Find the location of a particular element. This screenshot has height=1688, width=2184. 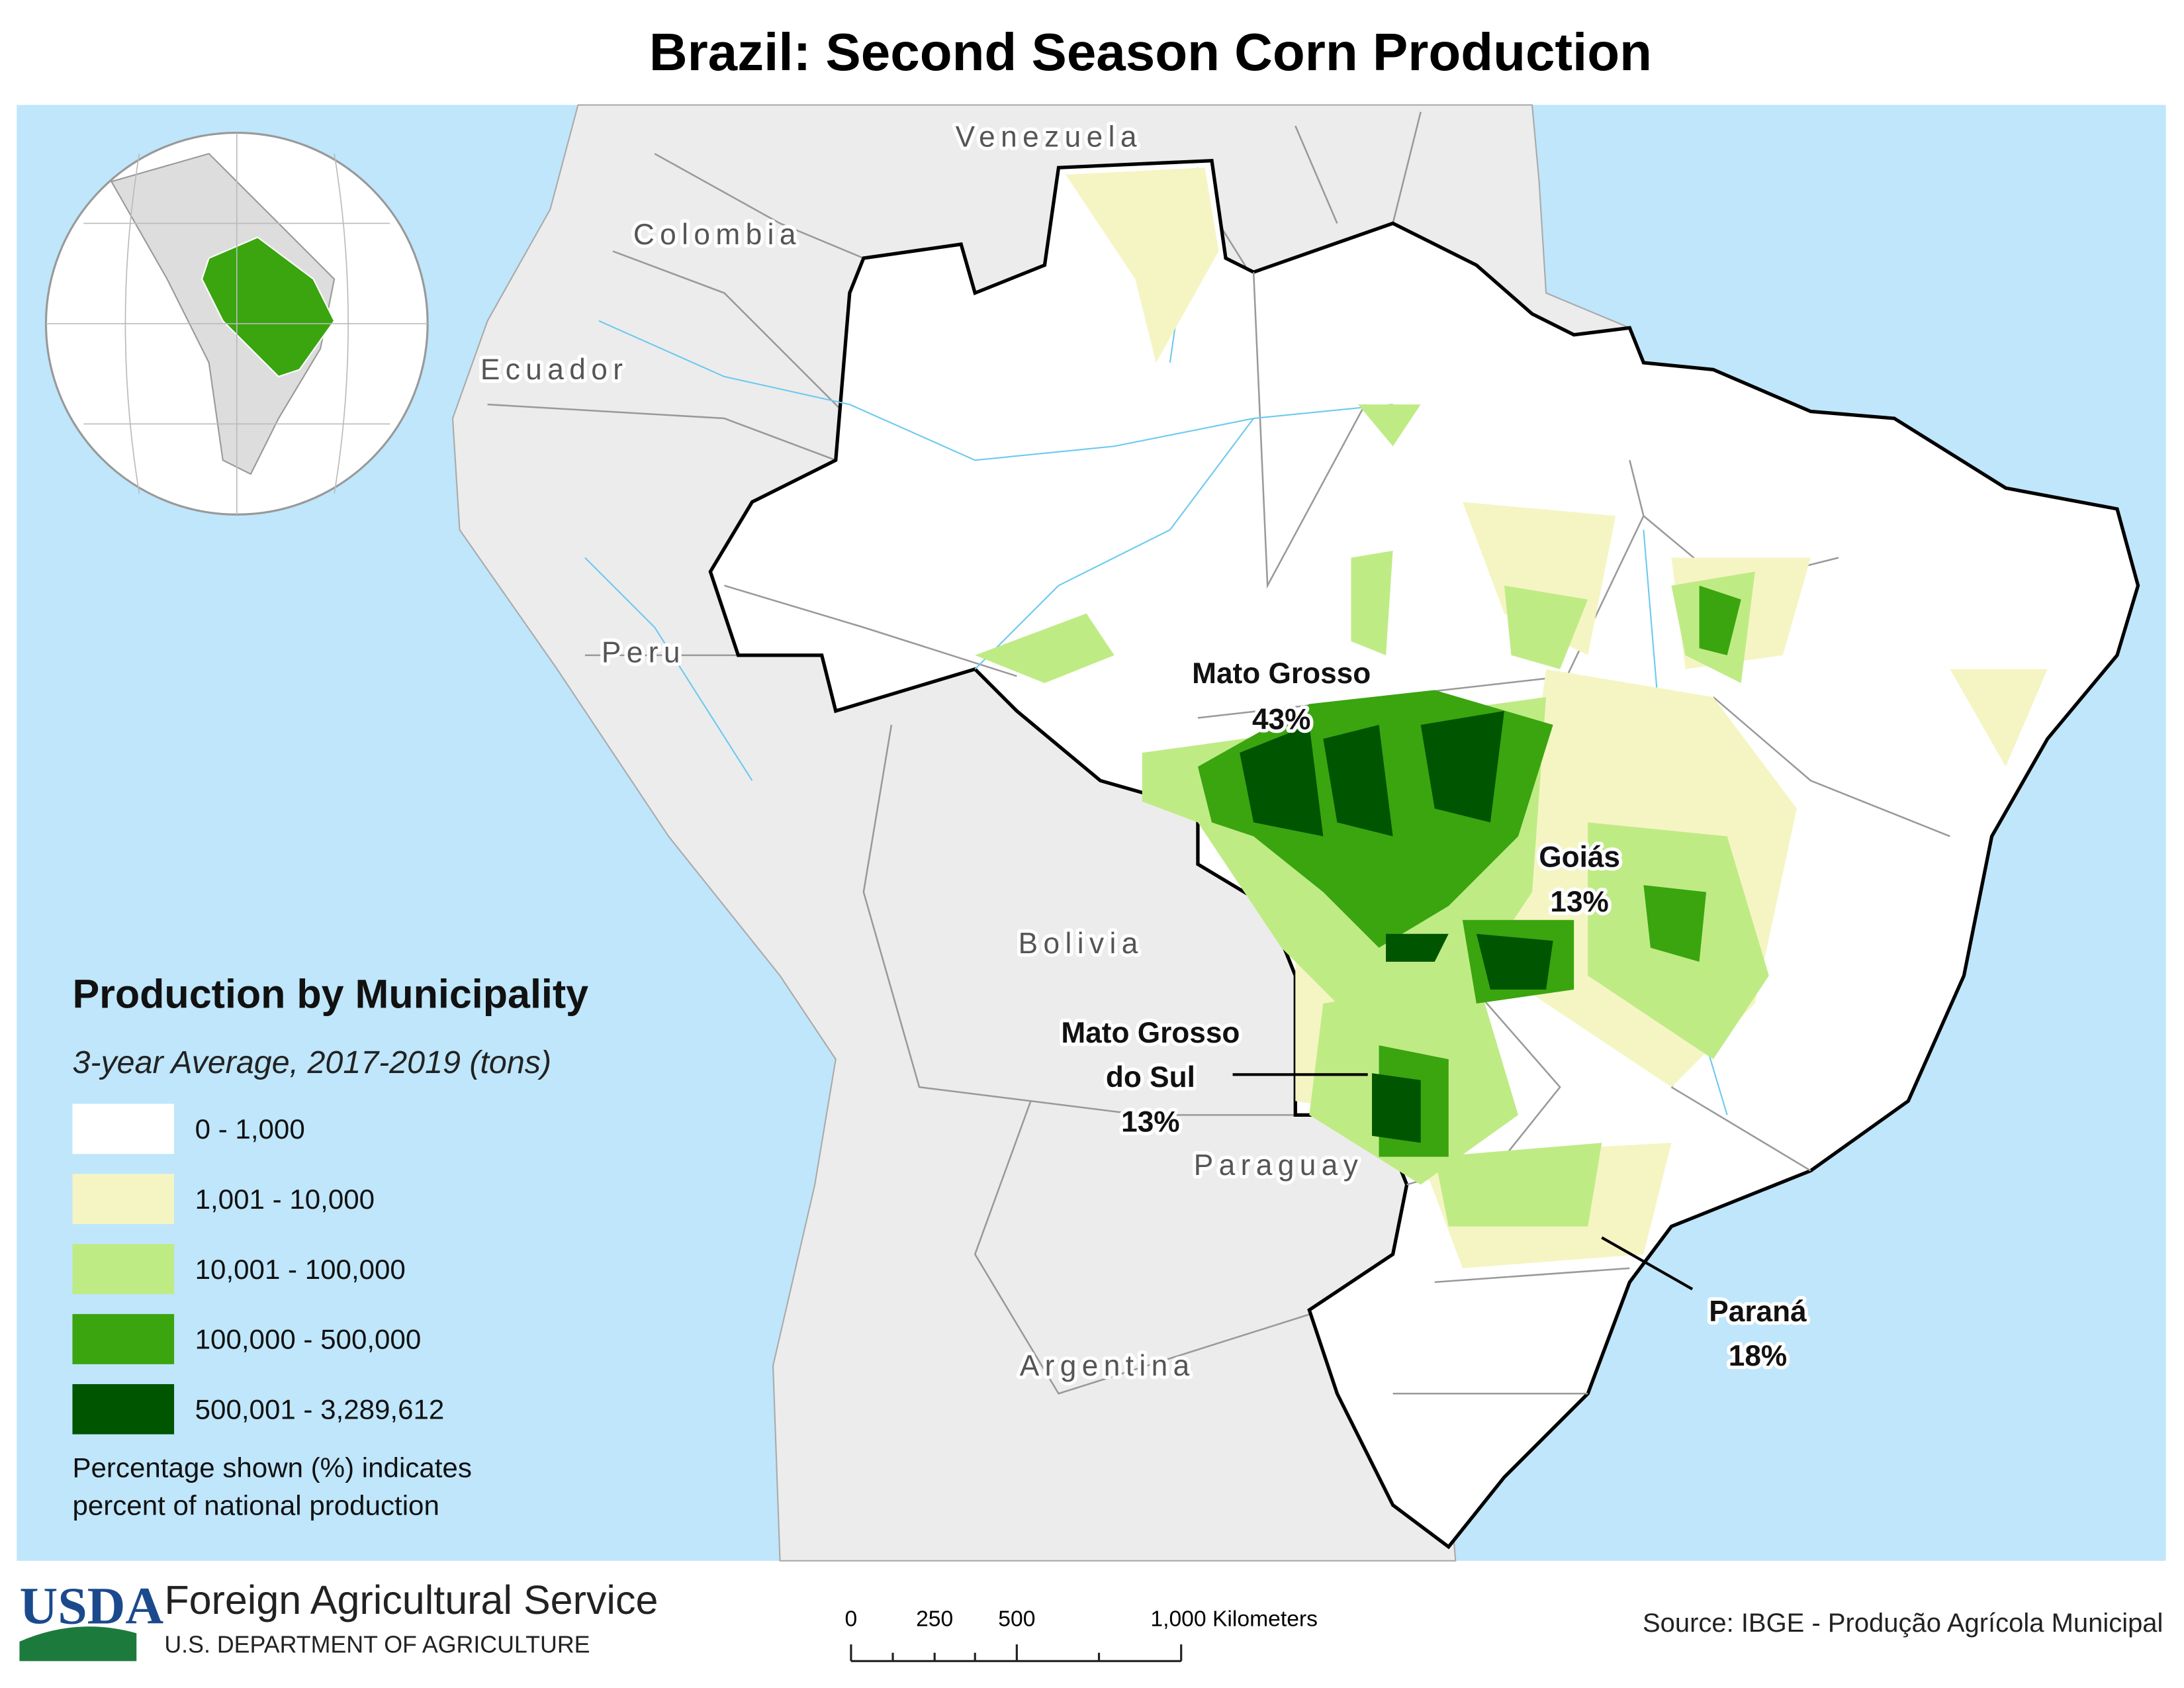

state-share: 43% is located at coordinates (1281, 719).